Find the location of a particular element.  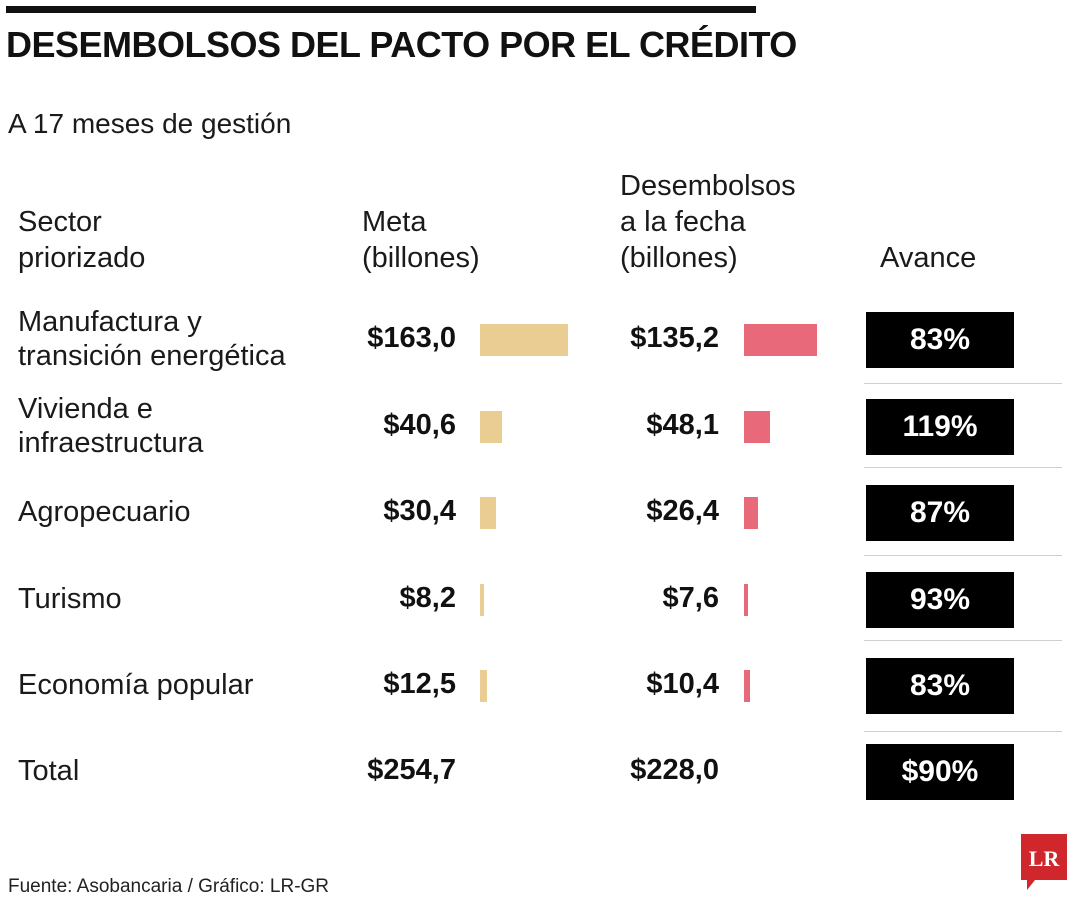

total-meta-value: $254,7 is located at coordinates (411, 770).